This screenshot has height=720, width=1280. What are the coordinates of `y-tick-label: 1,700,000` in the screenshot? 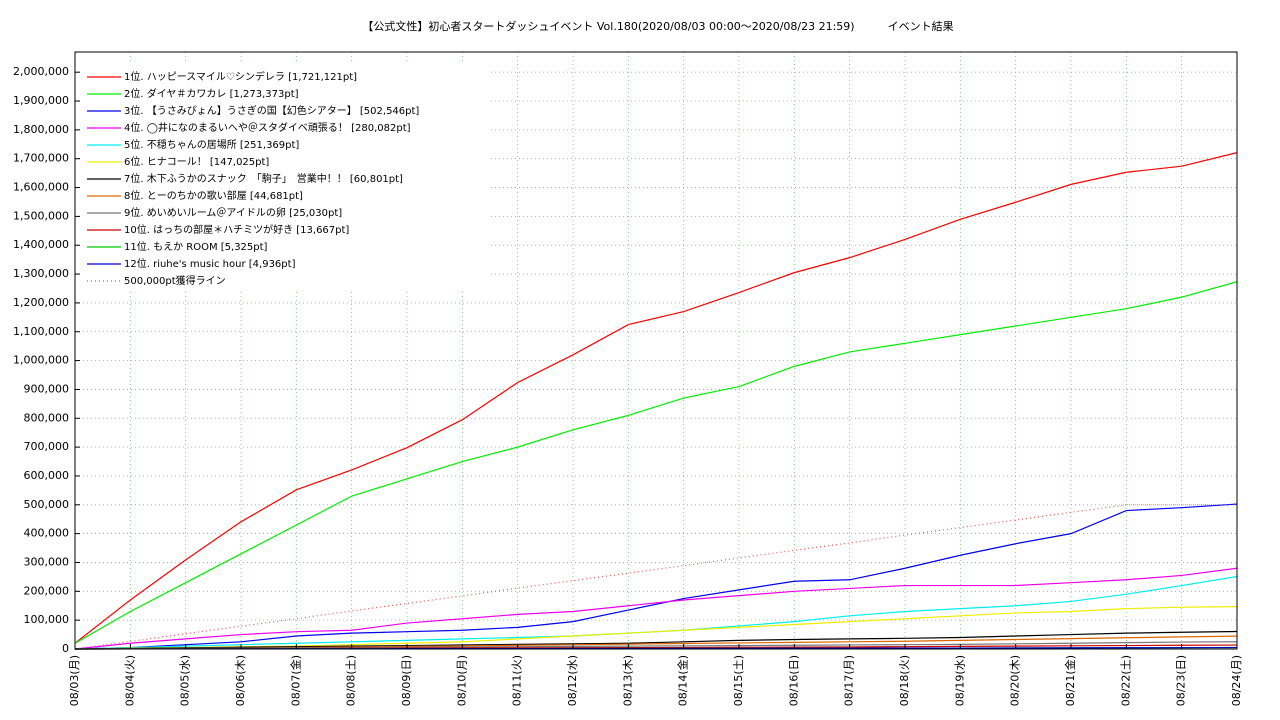 It's located at (41, 158).